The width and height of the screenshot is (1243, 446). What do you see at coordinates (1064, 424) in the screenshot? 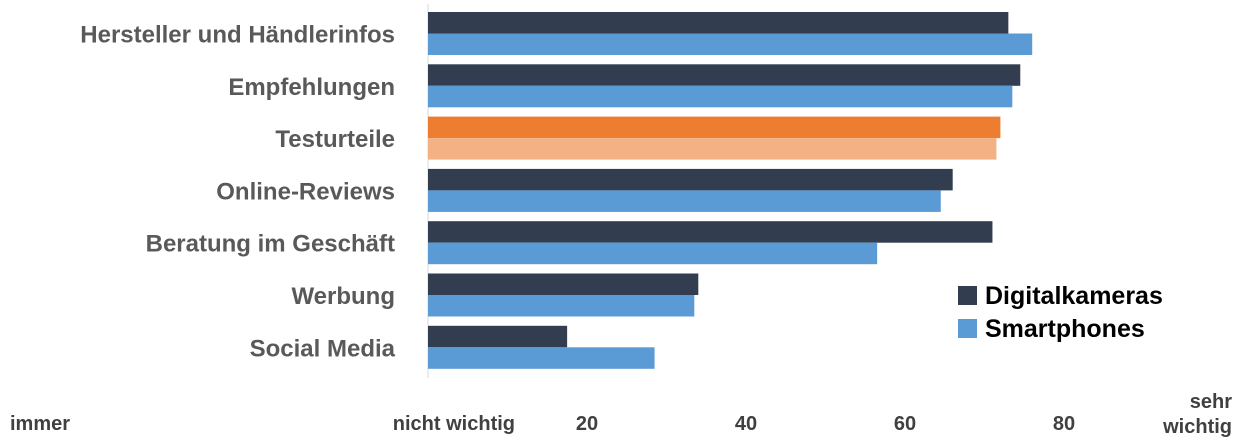
I see `x-tick-label-80: 80` at bounding box center [1064, 424].